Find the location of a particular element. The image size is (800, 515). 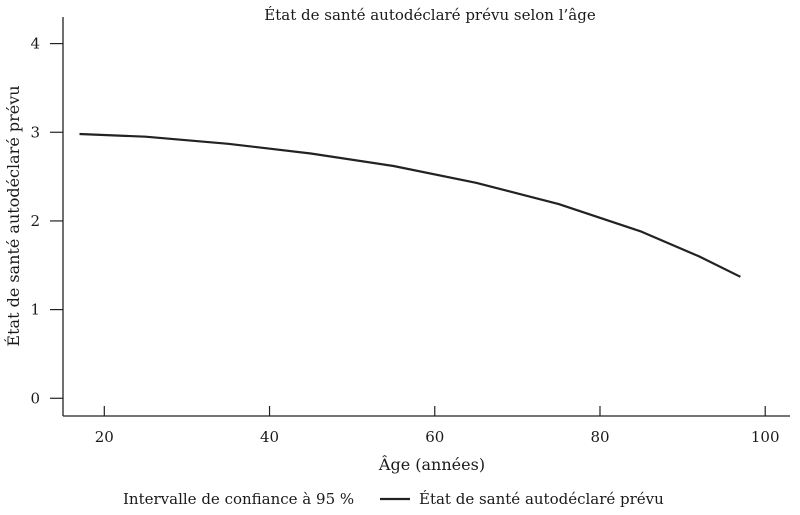

x-tick-label: 20 is located at coordinates (104, 437).